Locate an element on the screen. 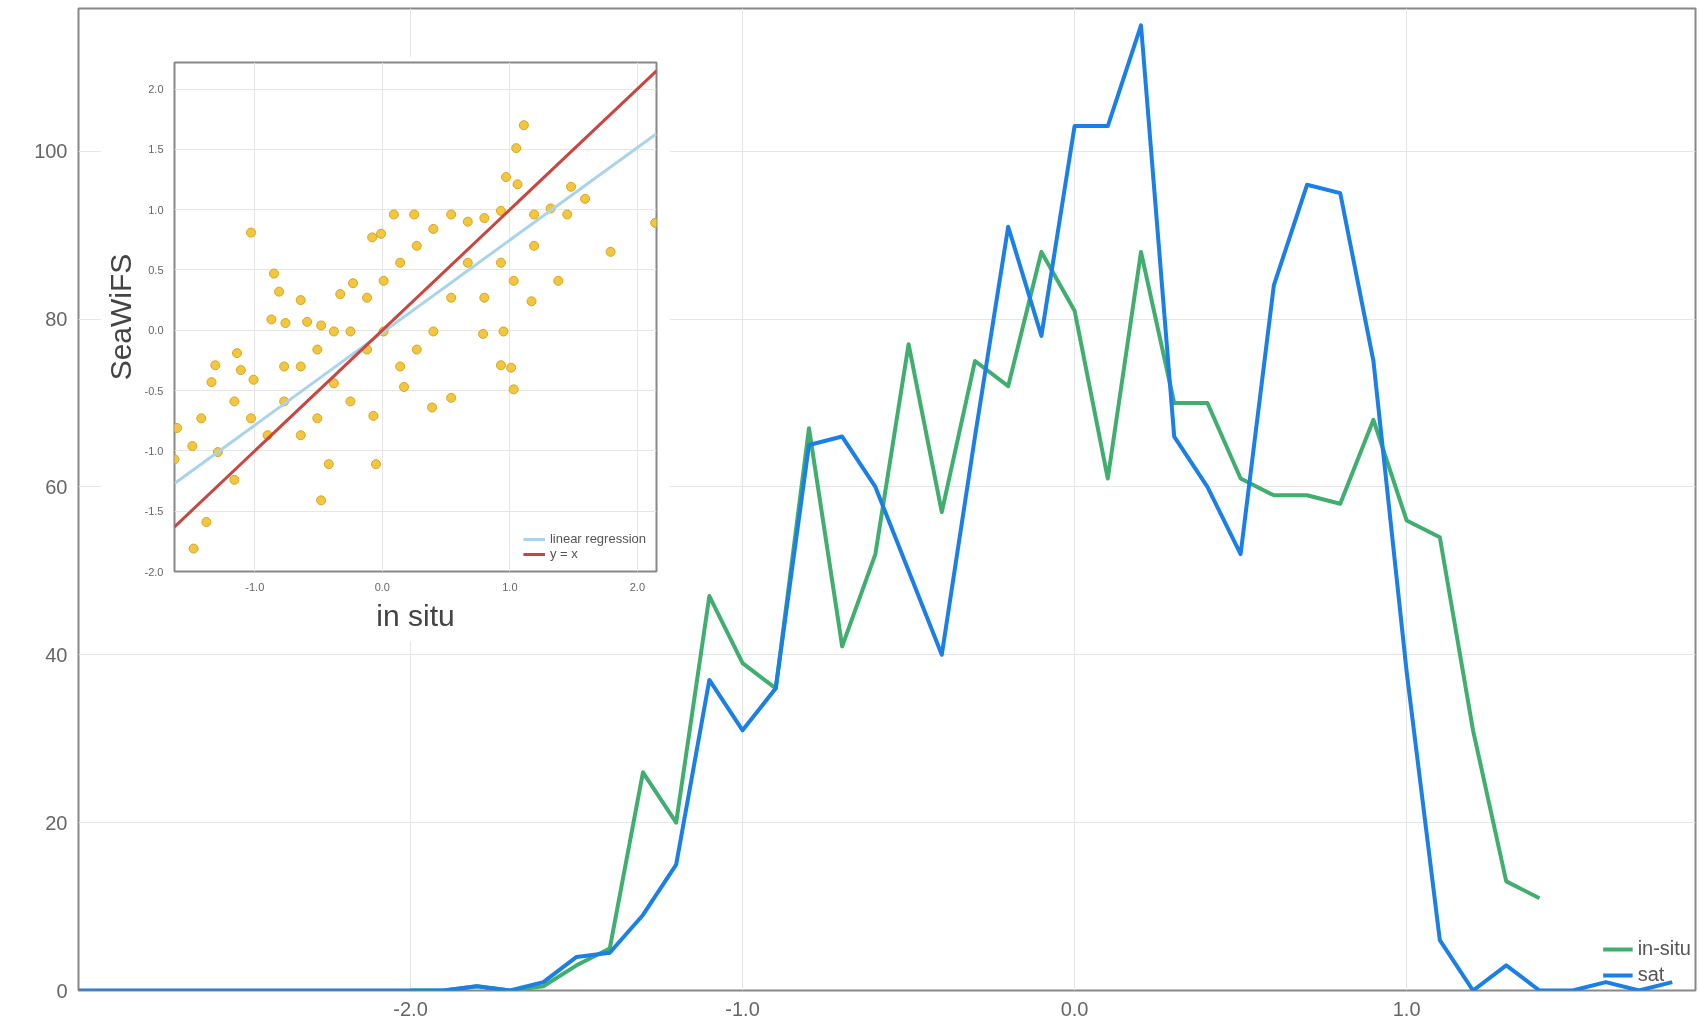  y-tick-label: 40 is located at coordinates (56, 654).